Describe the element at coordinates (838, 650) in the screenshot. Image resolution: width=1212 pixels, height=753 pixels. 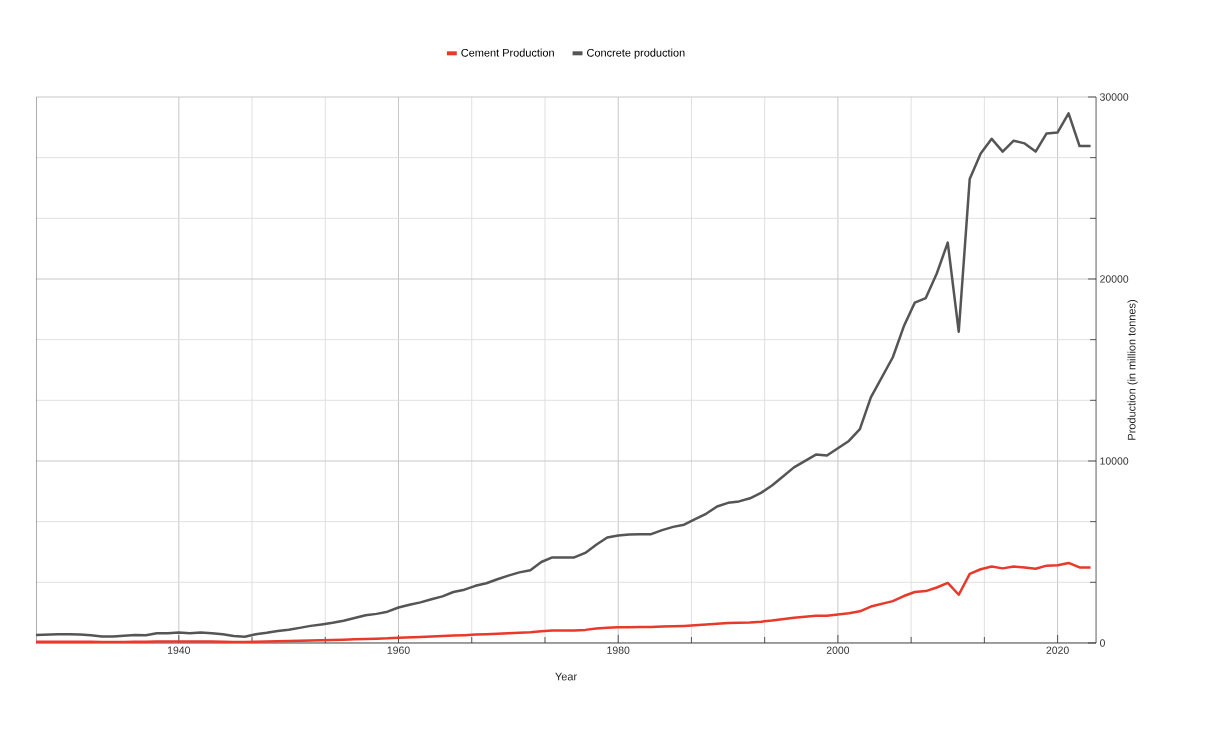
I see `x-tick-label: 2000` at that location.